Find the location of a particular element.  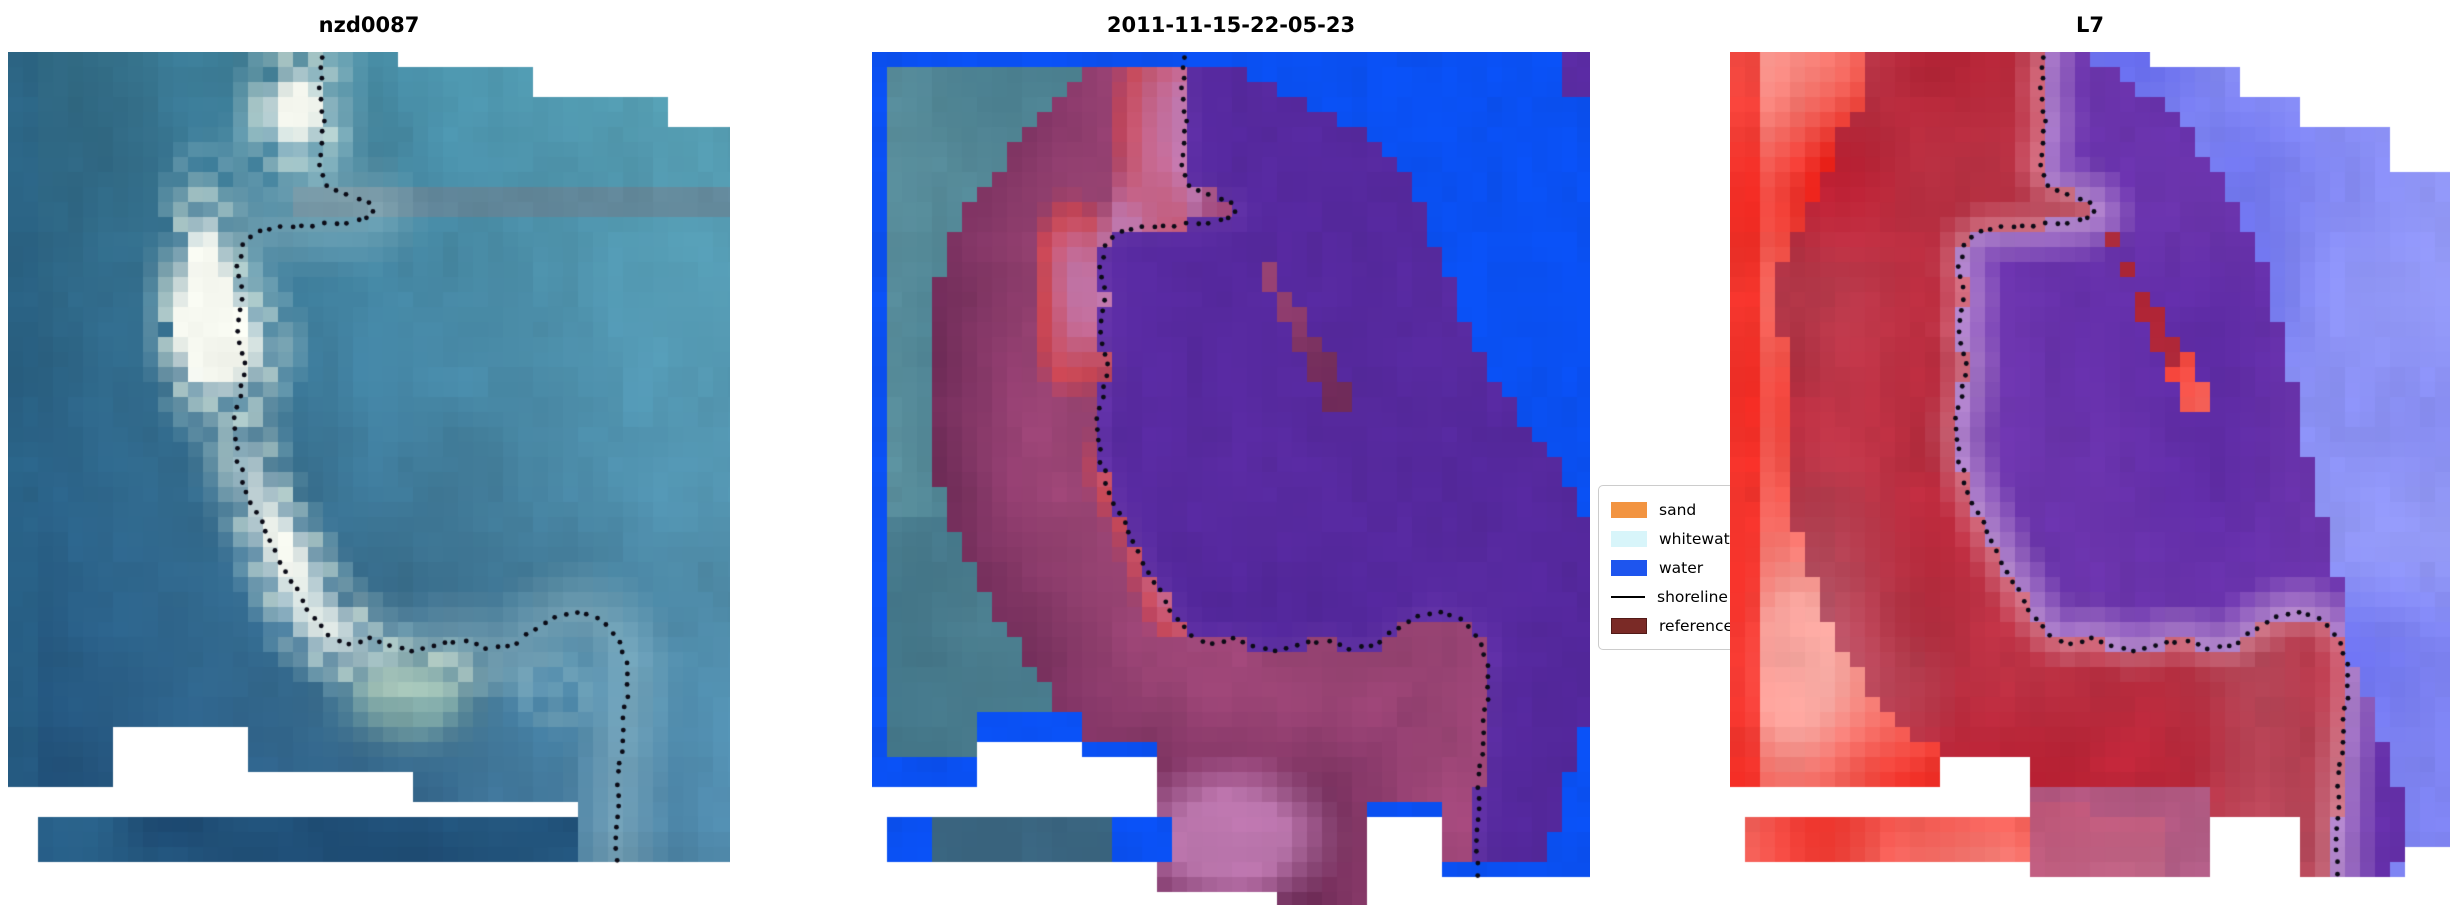

whitewater-swatch-icon is located at coordinates (1629, 538).